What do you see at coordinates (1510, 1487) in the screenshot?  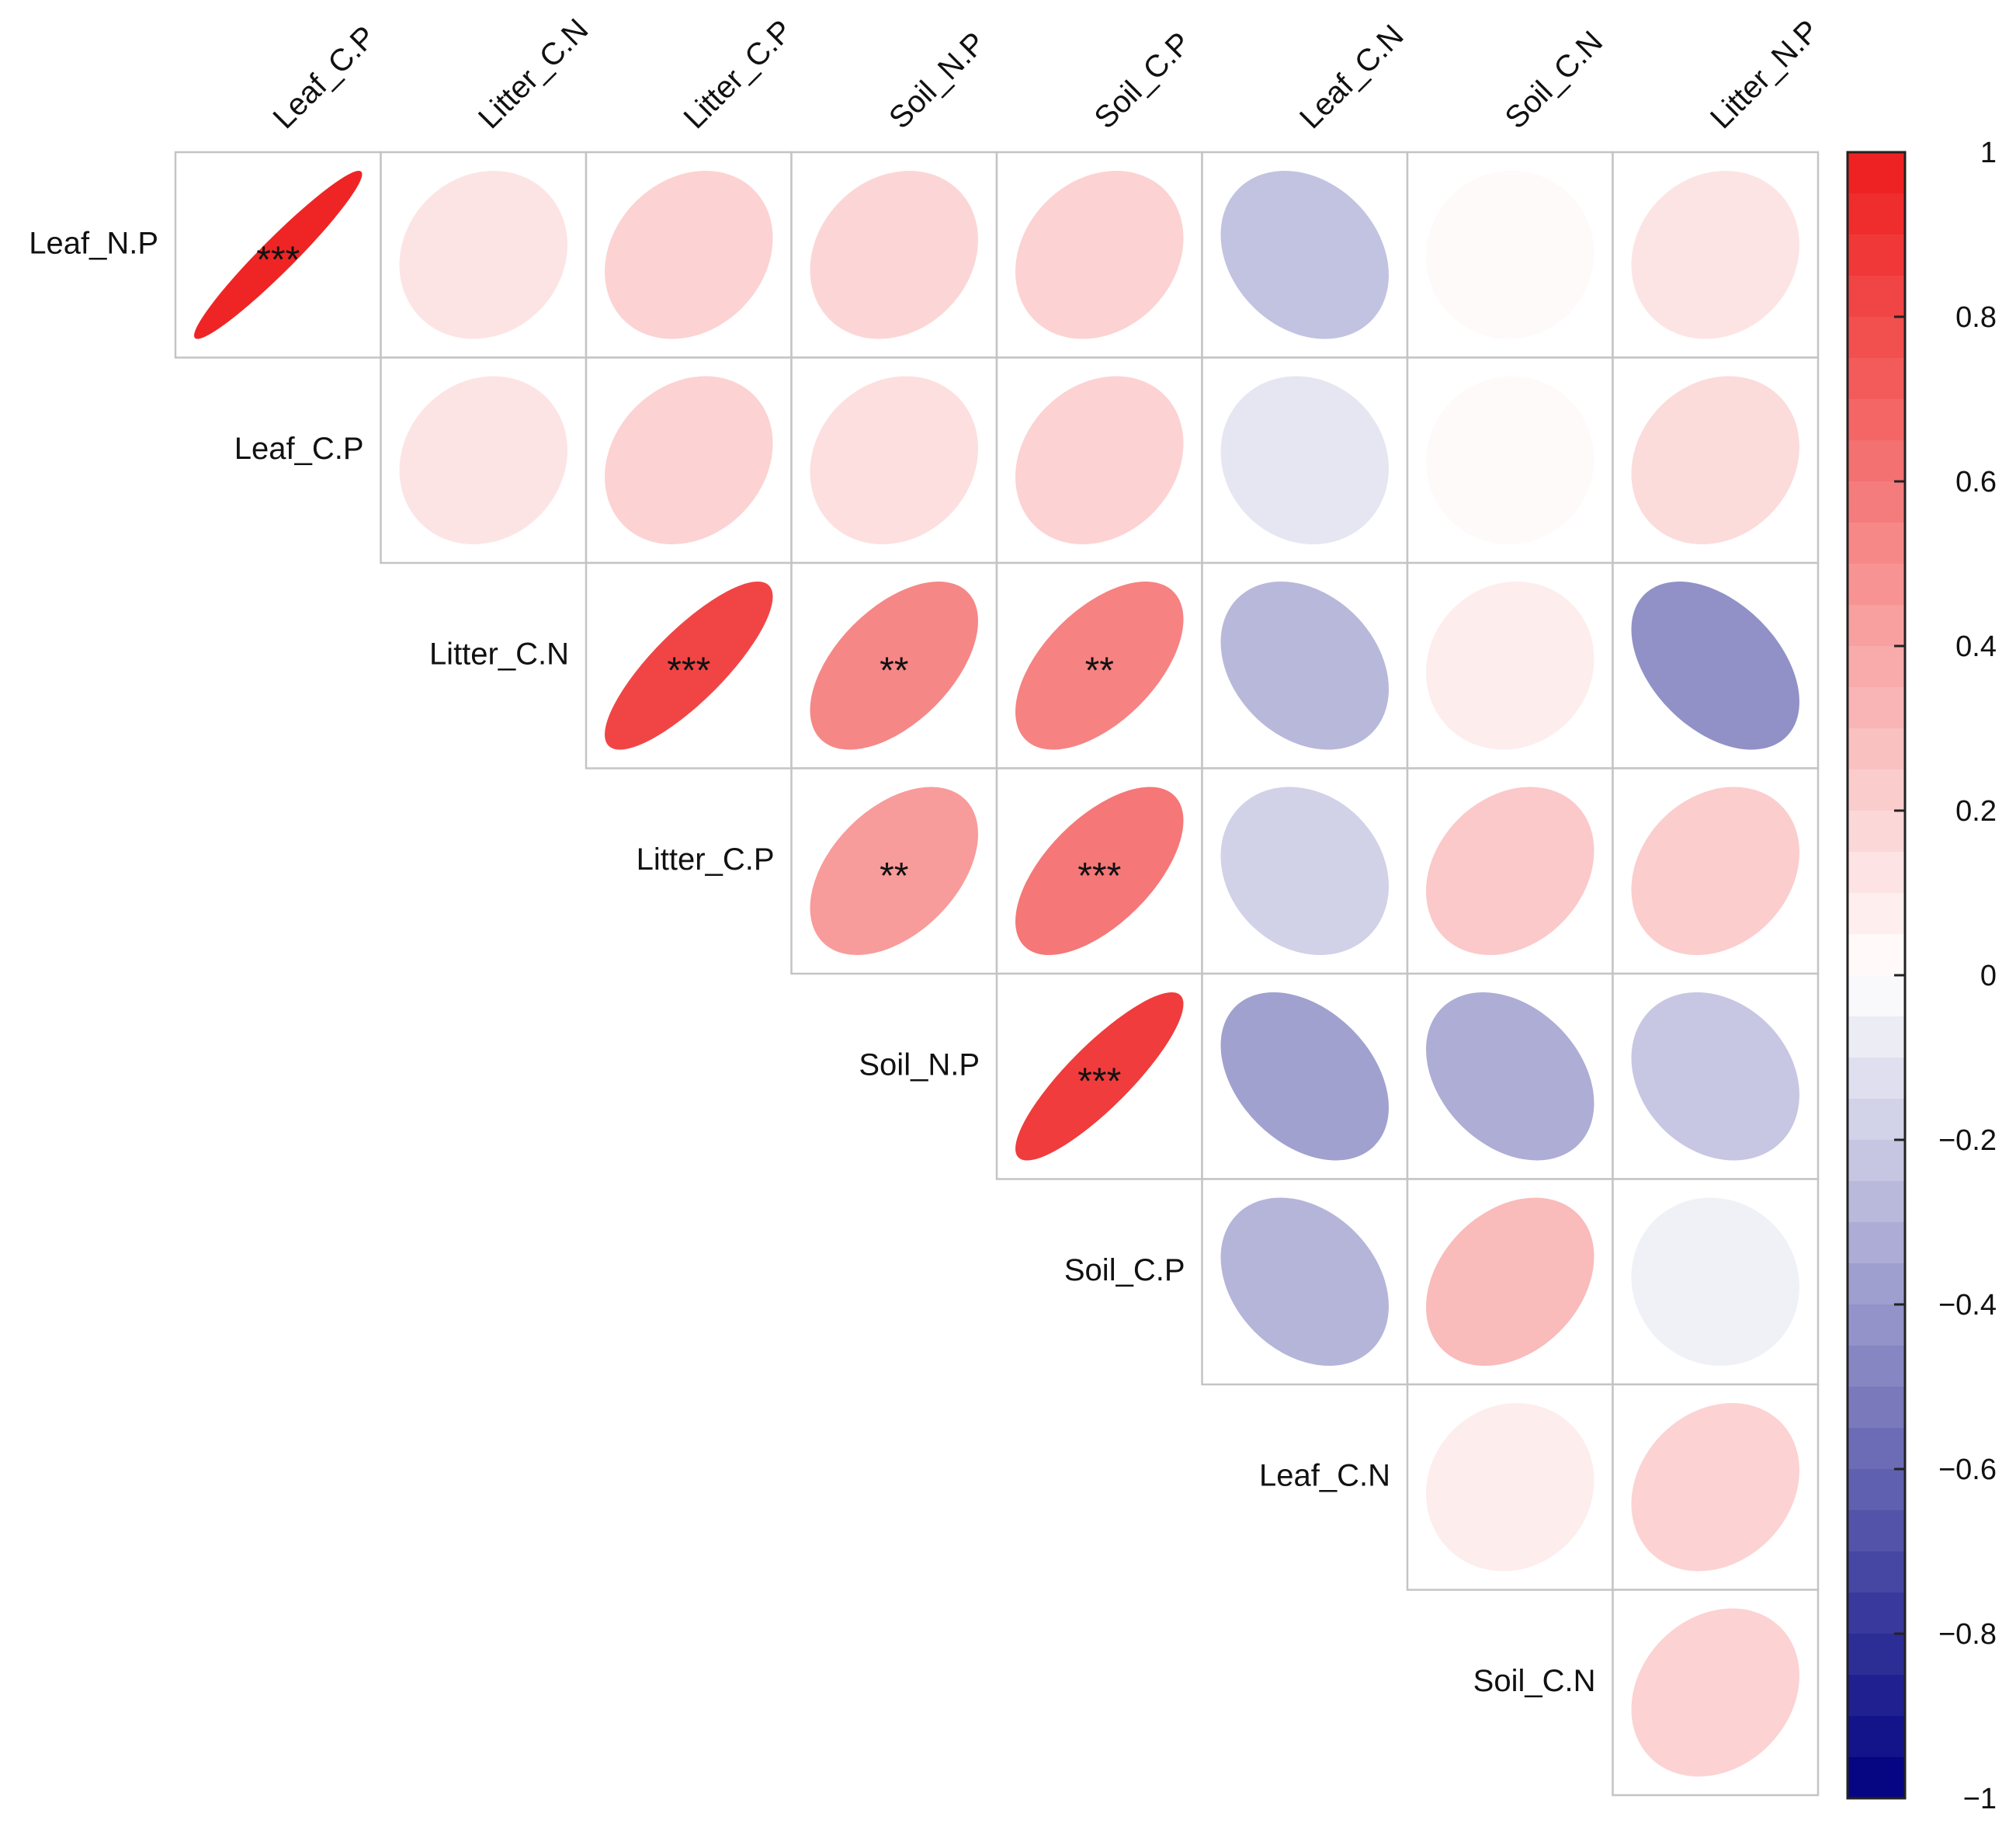 I see `ellipse-leaf-c-n-soil-c-n` at bounding box center [1510, 1487].